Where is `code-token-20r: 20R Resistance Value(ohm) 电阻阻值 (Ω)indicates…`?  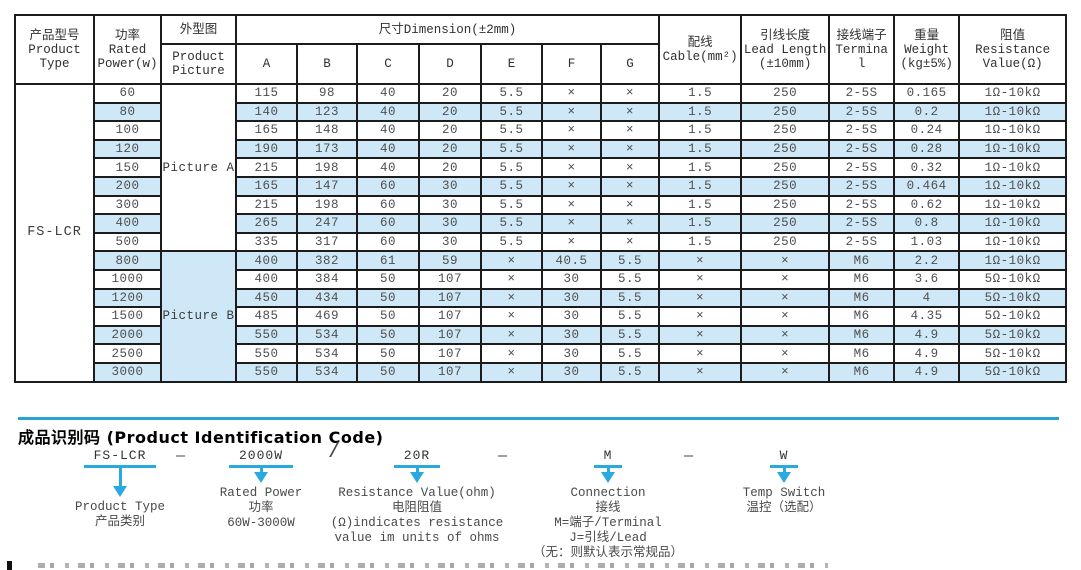 code-token-20r: 20R Resistance Value(ohm) 电阻阻值 (Ω)indicates… is located at coordinates (417, 496).